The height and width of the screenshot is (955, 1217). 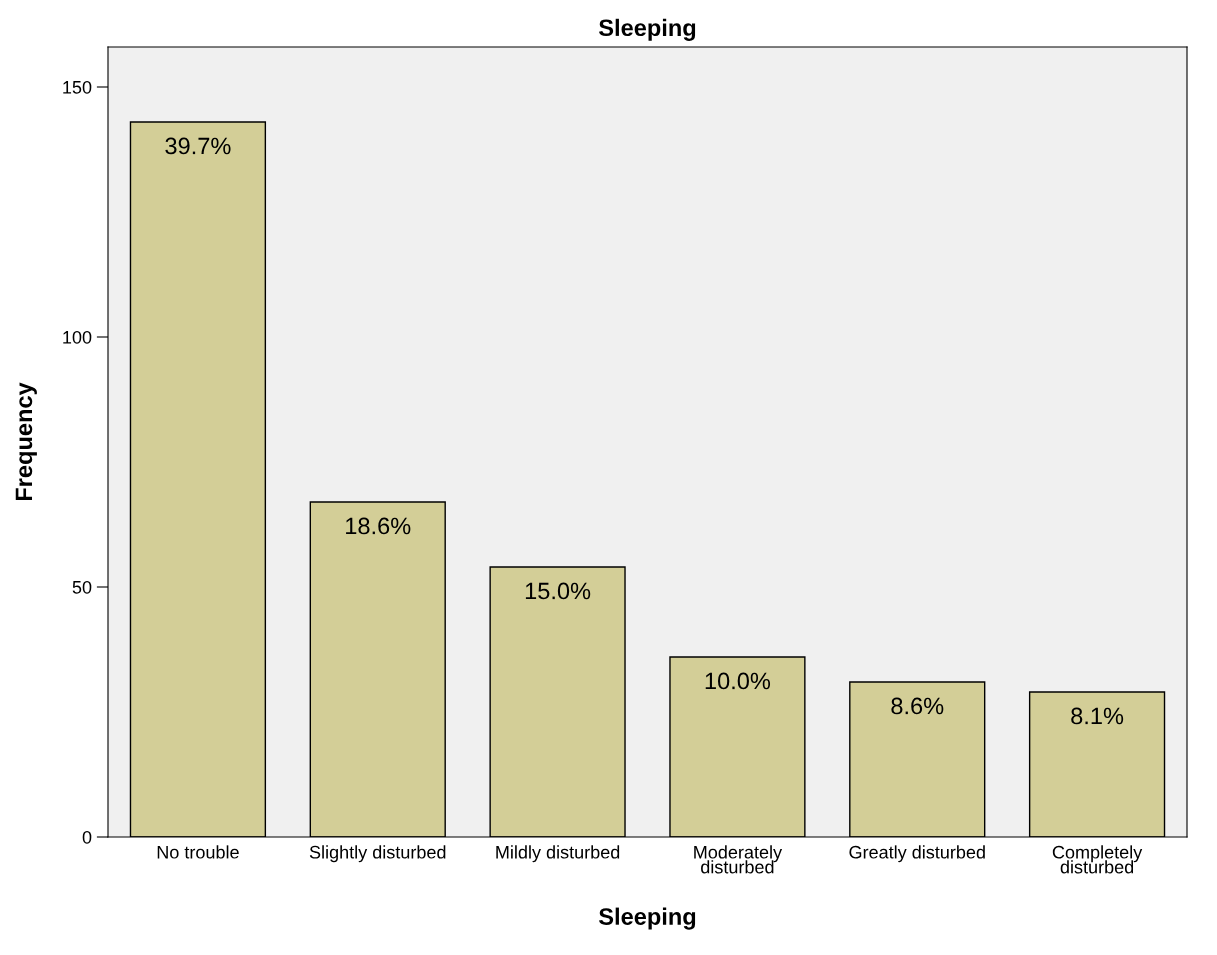 What do you see at coordinates (26, 441) in the screenshot?
I see `y-axis-title: Frequency` at bounding box center [26, 441].